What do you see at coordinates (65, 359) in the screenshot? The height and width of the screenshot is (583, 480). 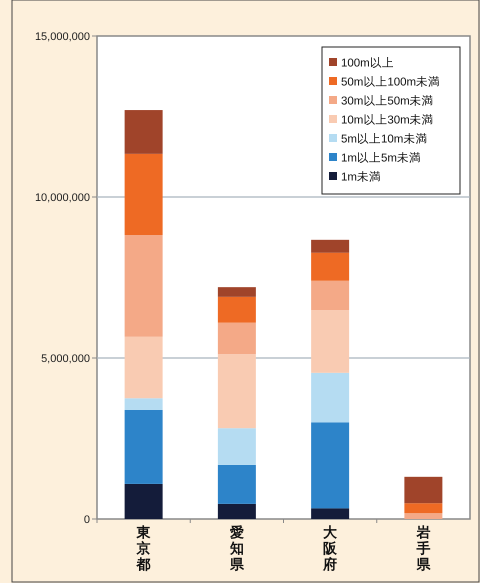 I see `y-tick-label: 5,000,000` at bounding box center [65, 359].